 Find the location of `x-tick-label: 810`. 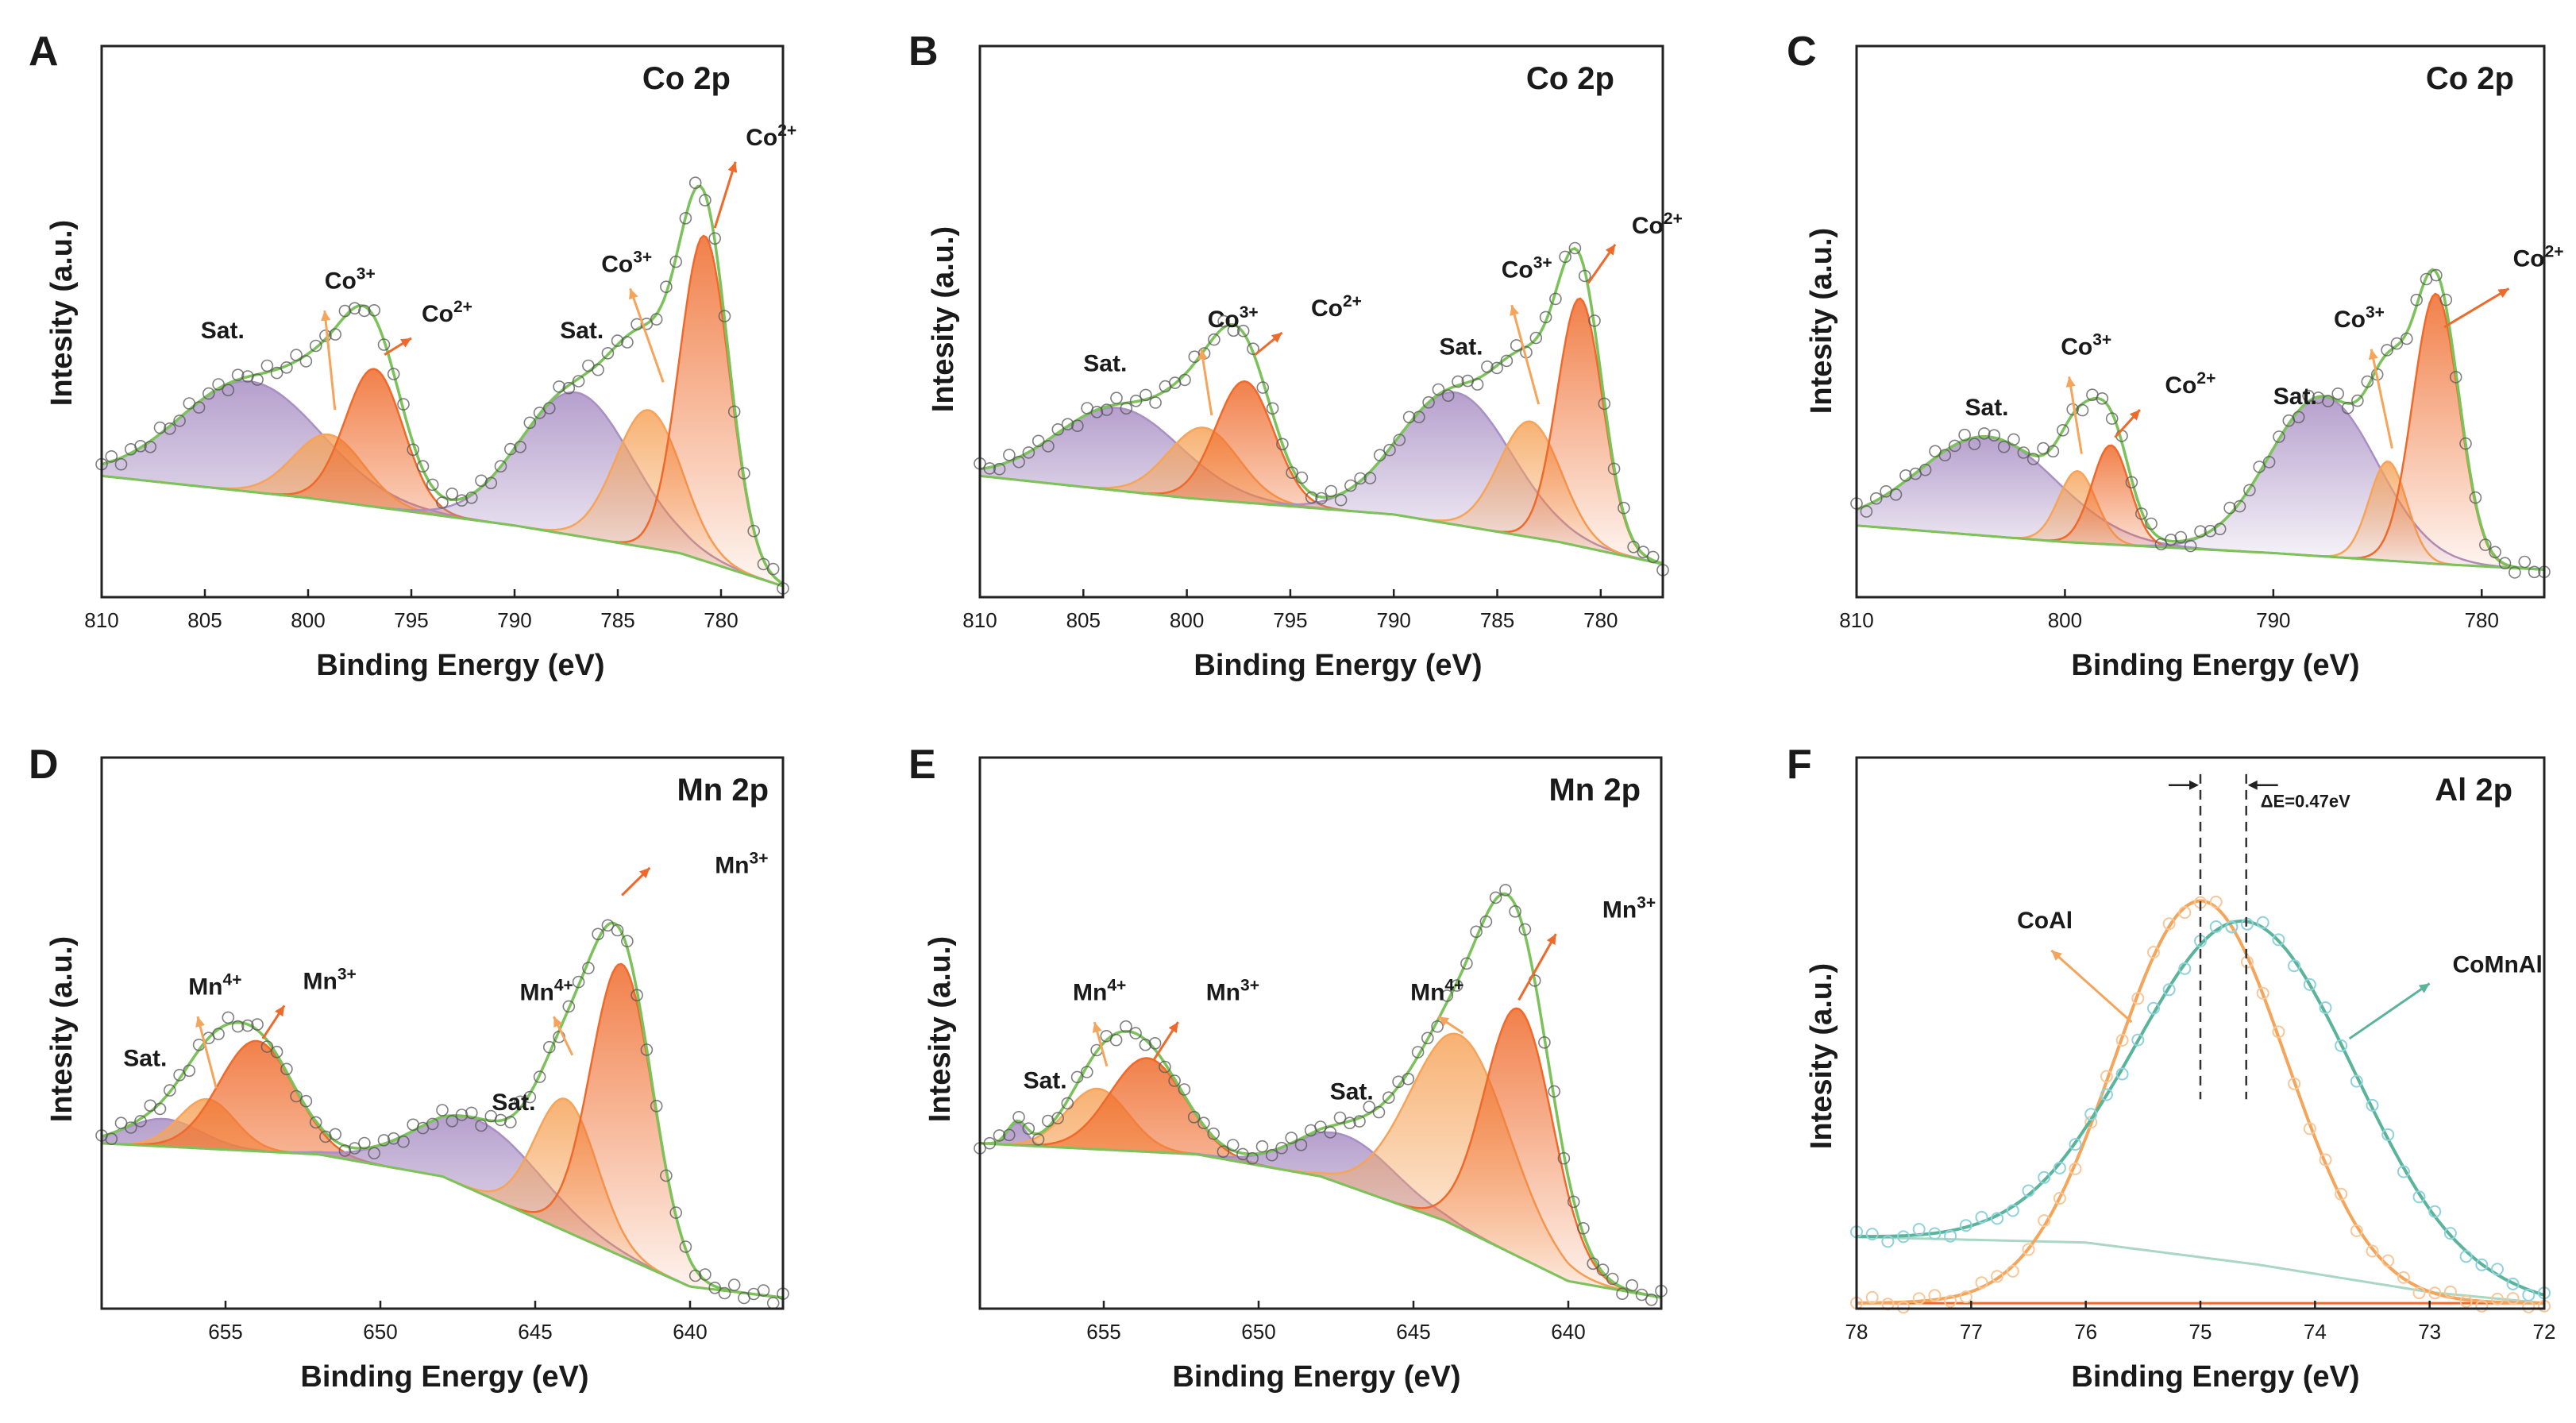

x-tick-label: 810 is located at coordinates (1856, 620).